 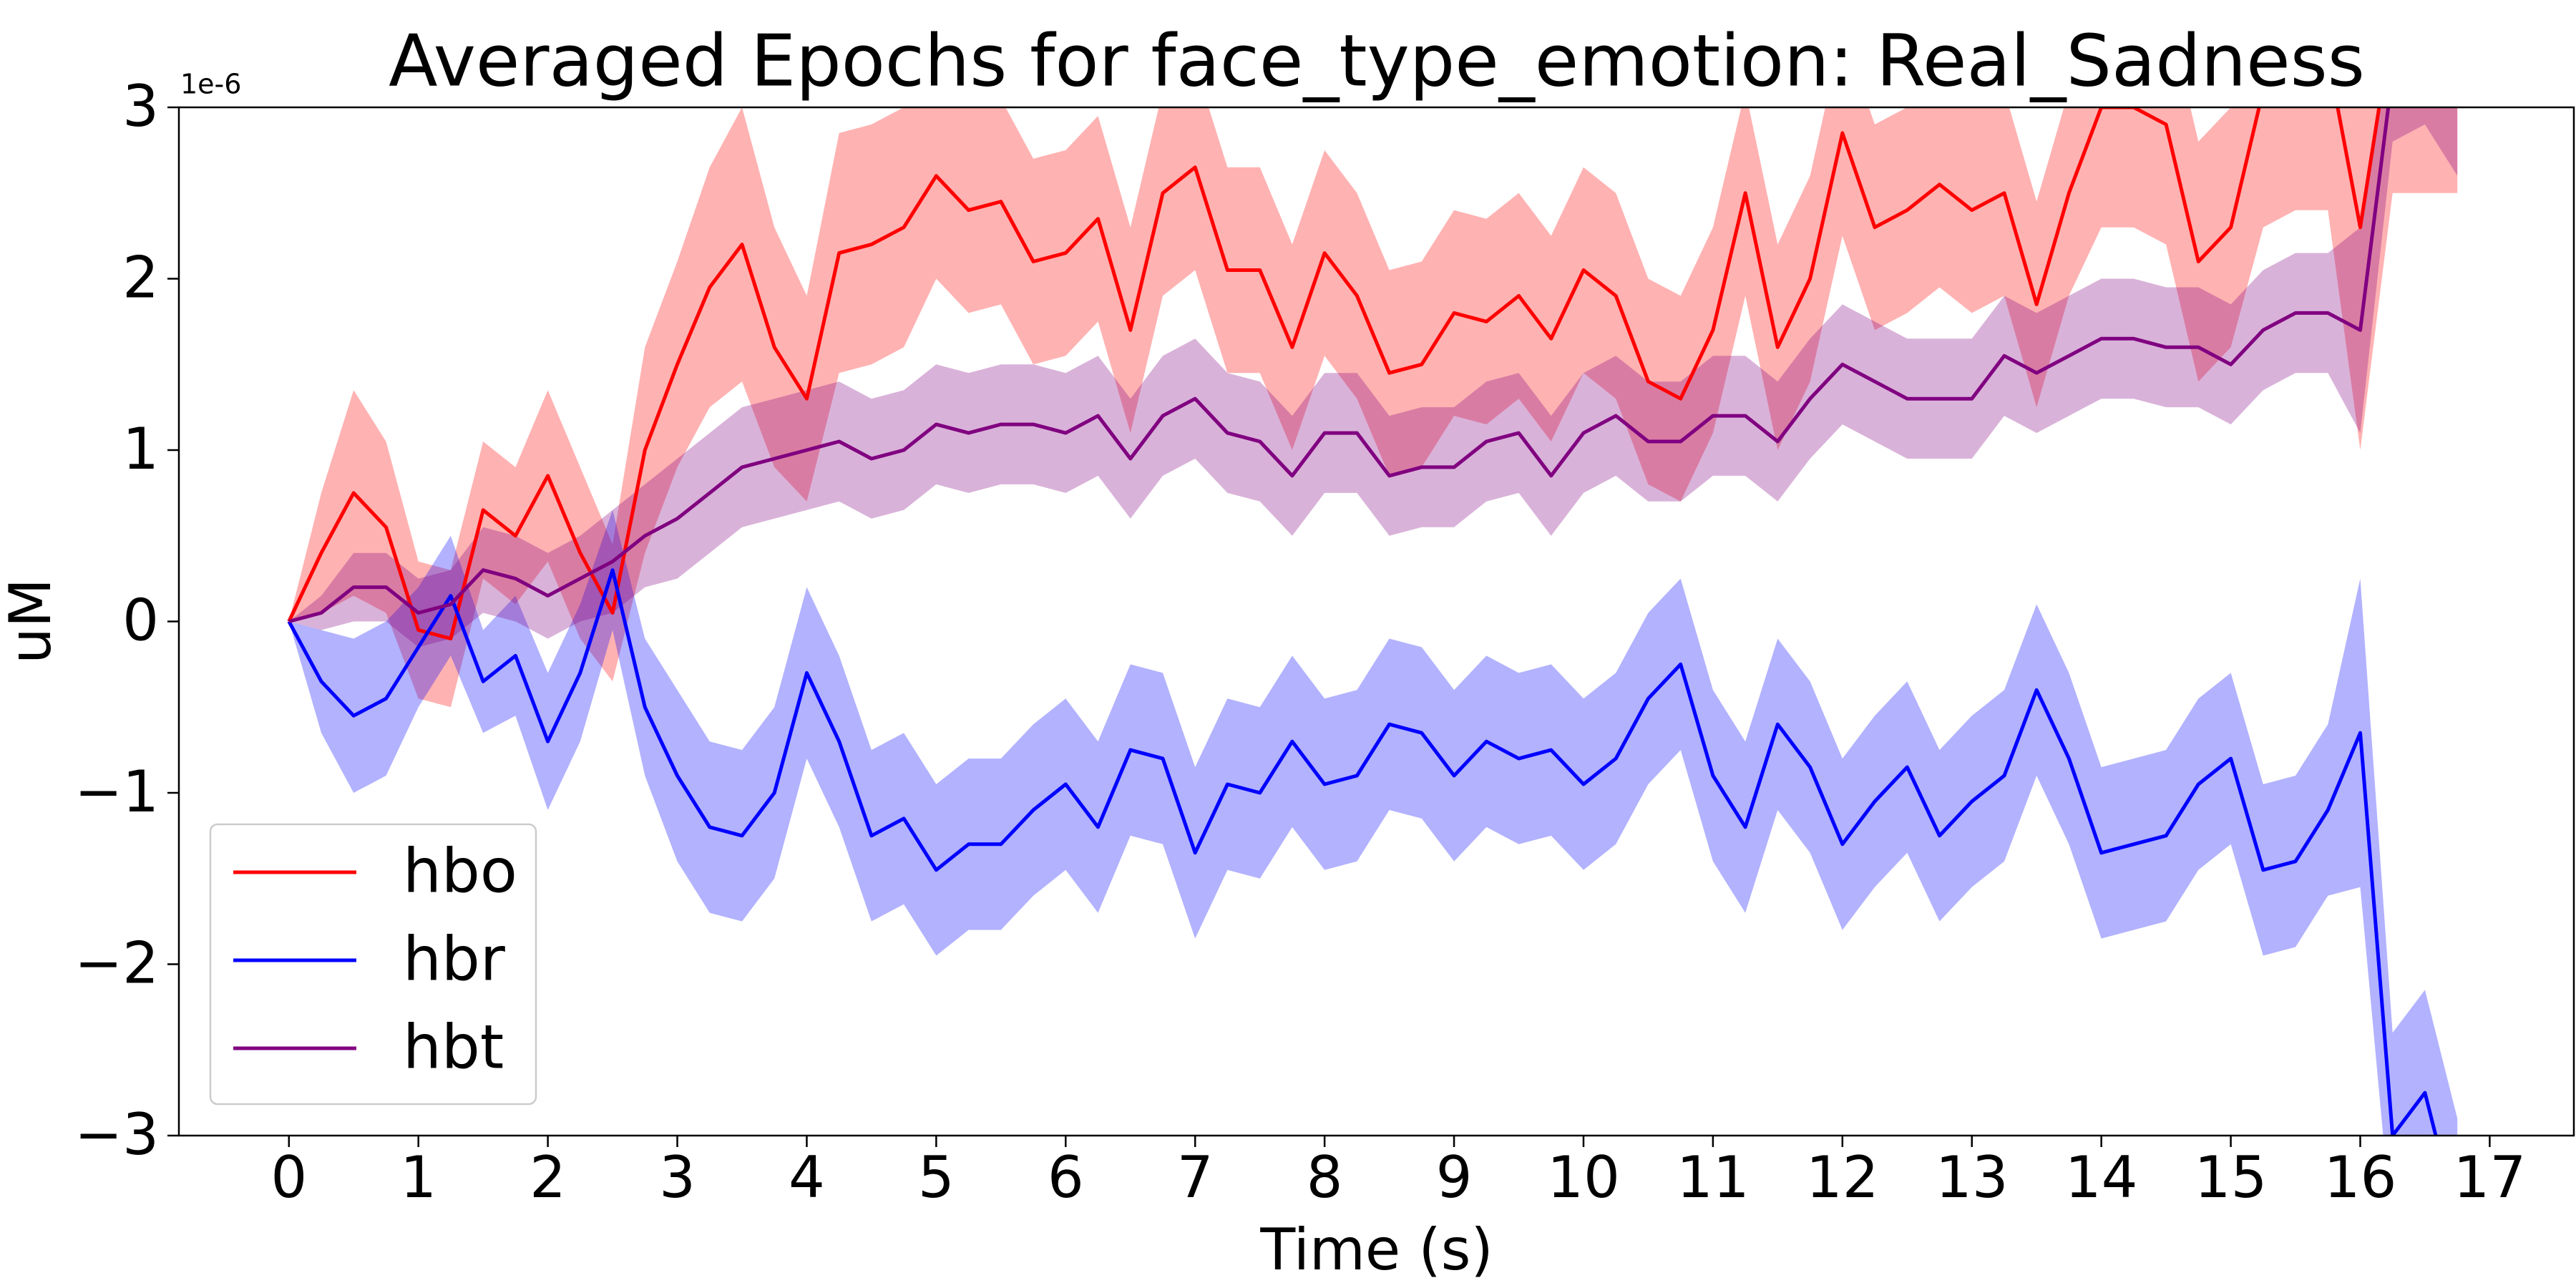 What do you see at coordinates (1454, 1177) in the screenshot?
I see `x-tick-label: 9` at bounding box center [1454, 1177].